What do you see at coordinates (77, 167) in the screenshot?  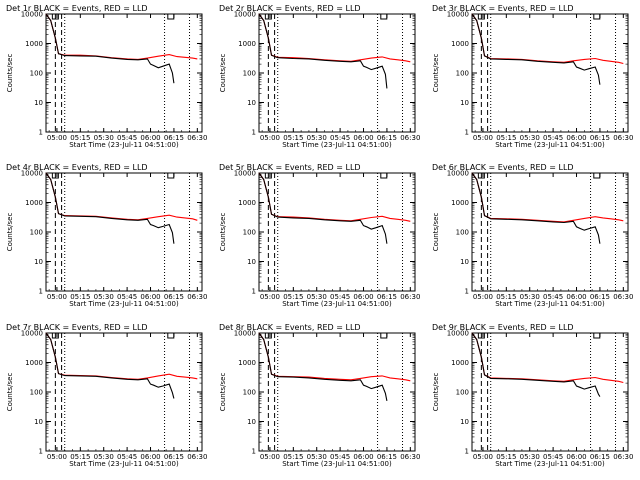 I see `panel-title: Det 4r BLACK = Events, RED = LLD` at bounding box center [77, 167].